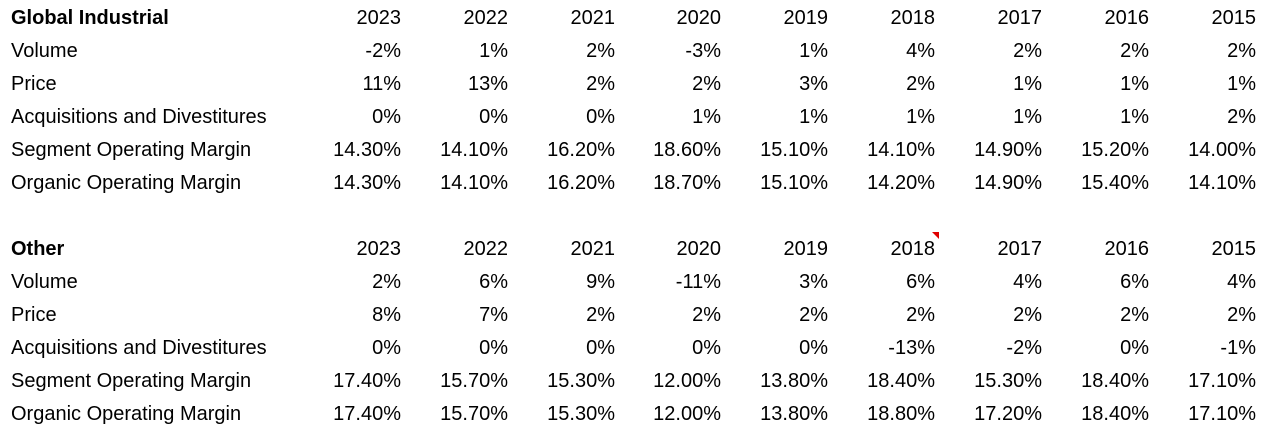 This screenshot has width=1280, height=433. Describe the element at coordinates (935, 235) in the screenshot. I see `comment-indicator-icon` at that location.